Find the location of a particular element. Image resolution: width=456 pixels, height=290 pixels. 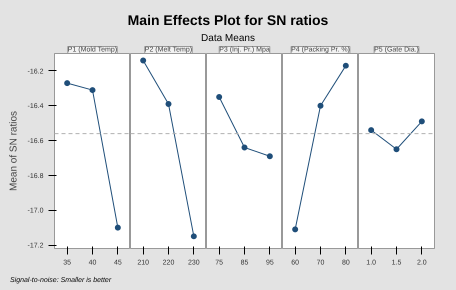

chart-subtitle: Data Means is located at coordinates (228, 39).